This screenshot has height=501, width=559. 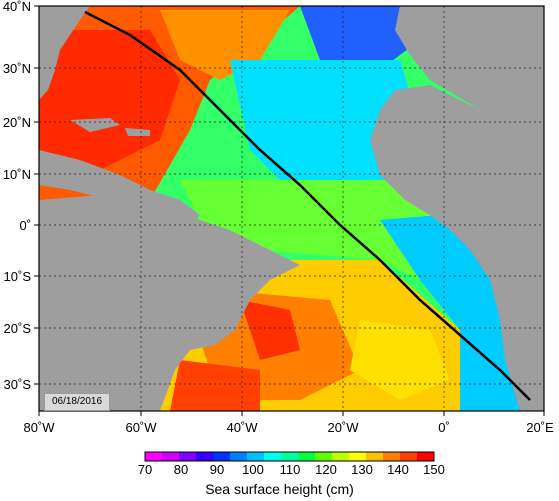 What do you see at coordinates (279, 489) in the screenshot?
I see `colorbar-title: Sea surface height (cm)` at bounding box center [279, 489].